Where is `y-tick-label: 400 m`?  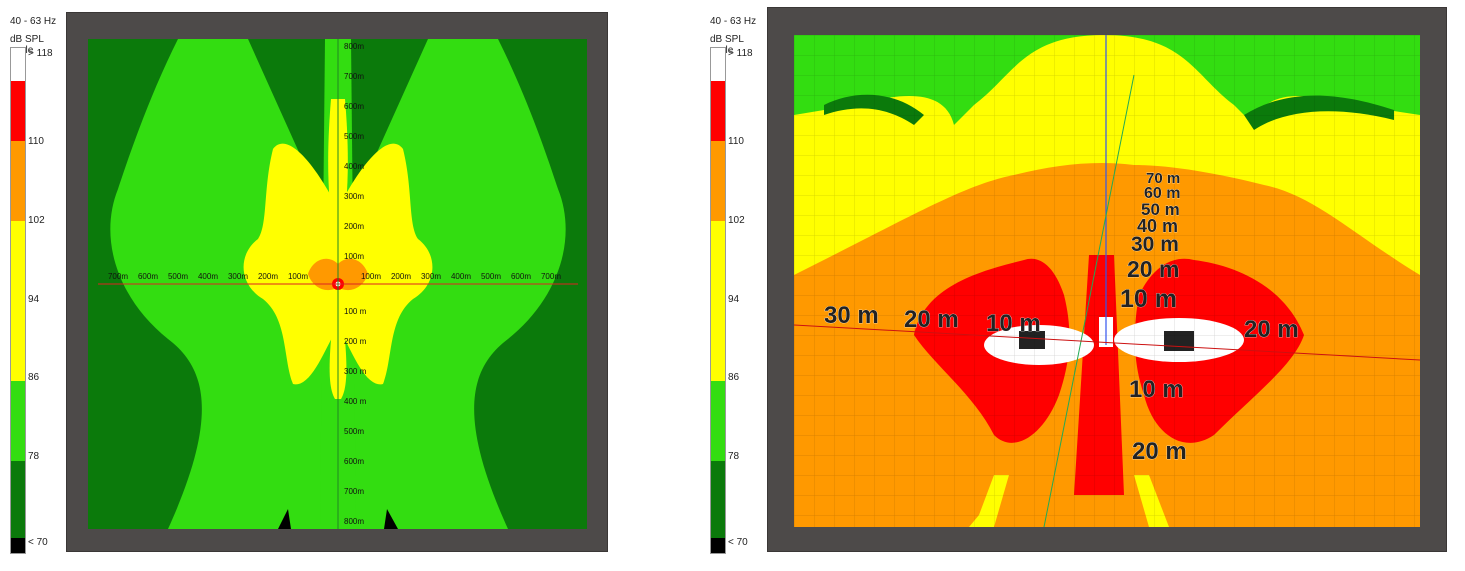 y-tick-label: 400 m is located at coordinates (355, 401).